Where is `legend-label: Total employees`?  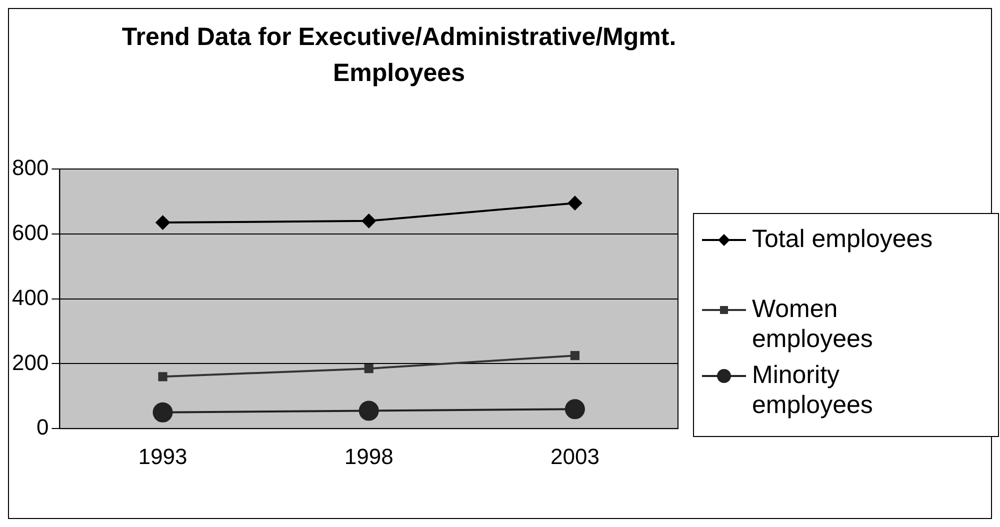
legend-label: Total employees is located at coordinates (843, 239).